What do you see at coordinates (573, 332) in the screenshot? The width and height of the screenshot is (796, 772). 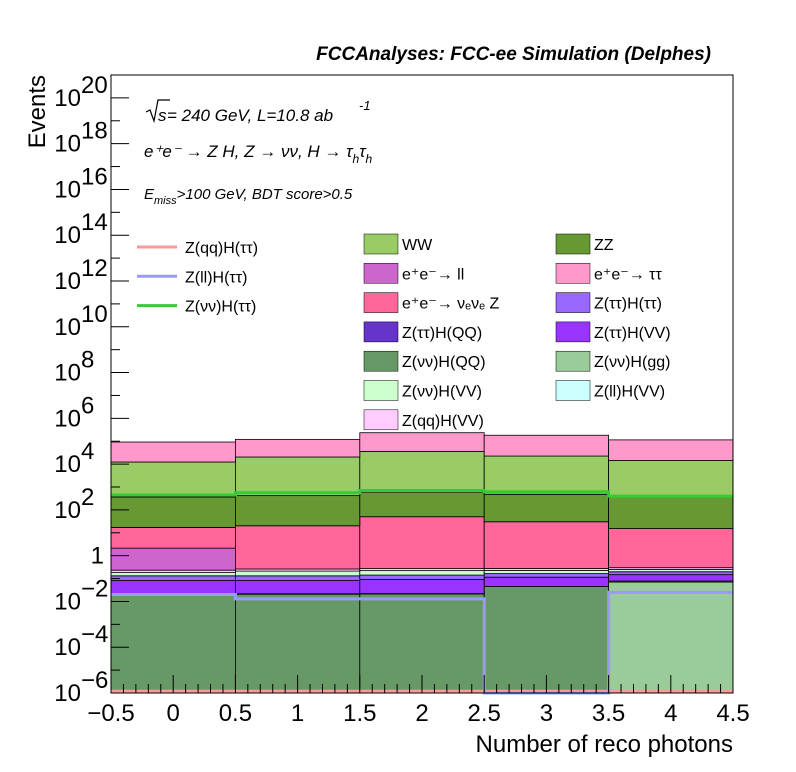 I see `legend-swatch-z-h-vv` at bounding box center [573, 332].